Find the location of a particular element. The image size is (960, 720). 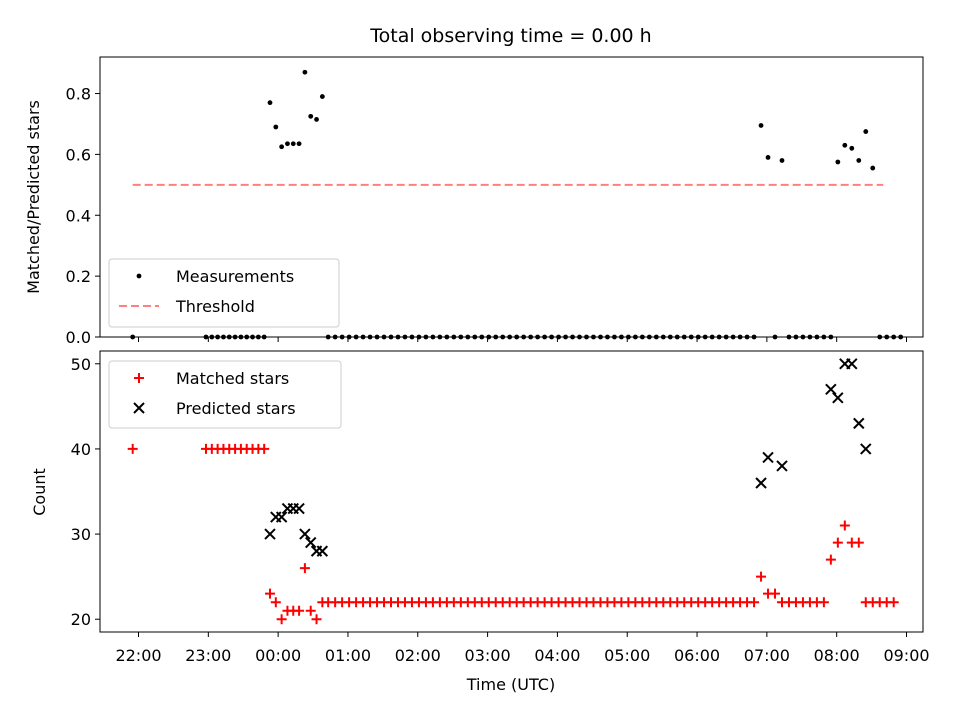

x-axis-label: Time (UTC) is located at coordinates (510, 684).